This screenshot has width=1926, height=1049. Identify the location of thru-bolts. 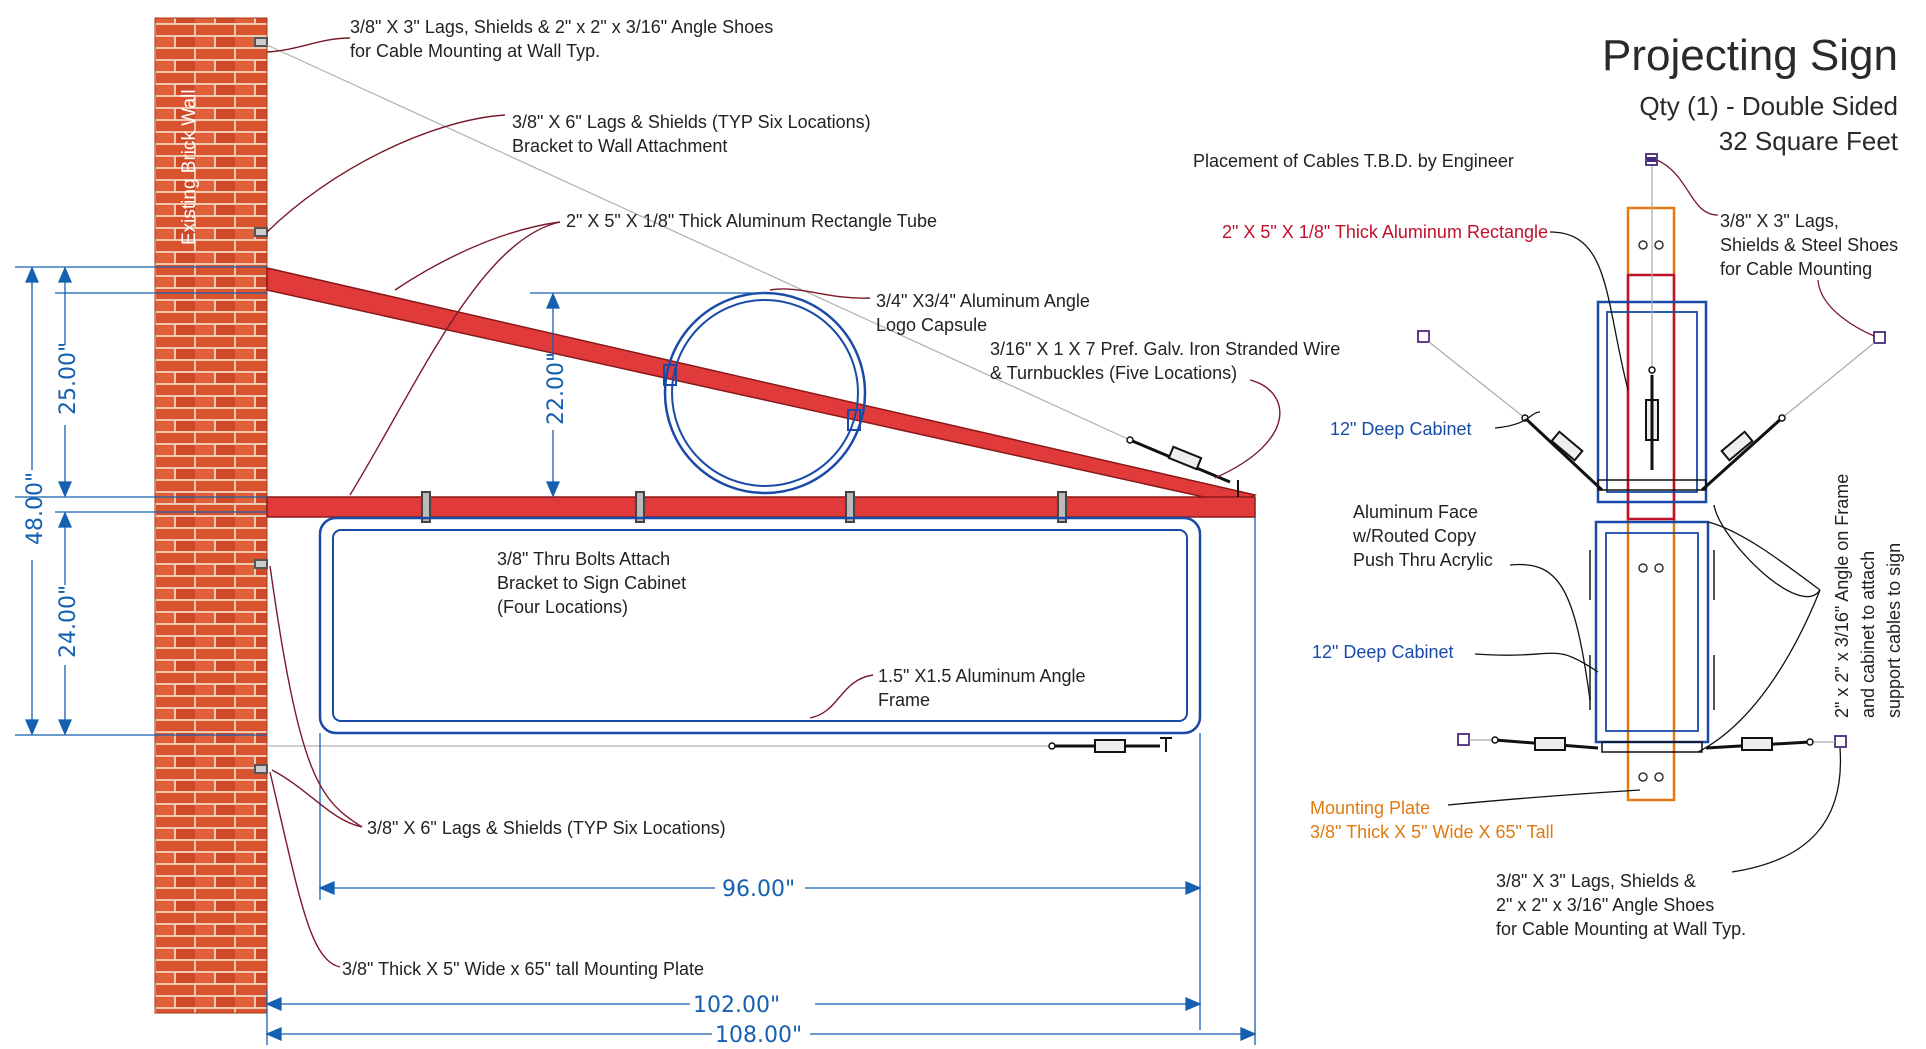
(744, 507).